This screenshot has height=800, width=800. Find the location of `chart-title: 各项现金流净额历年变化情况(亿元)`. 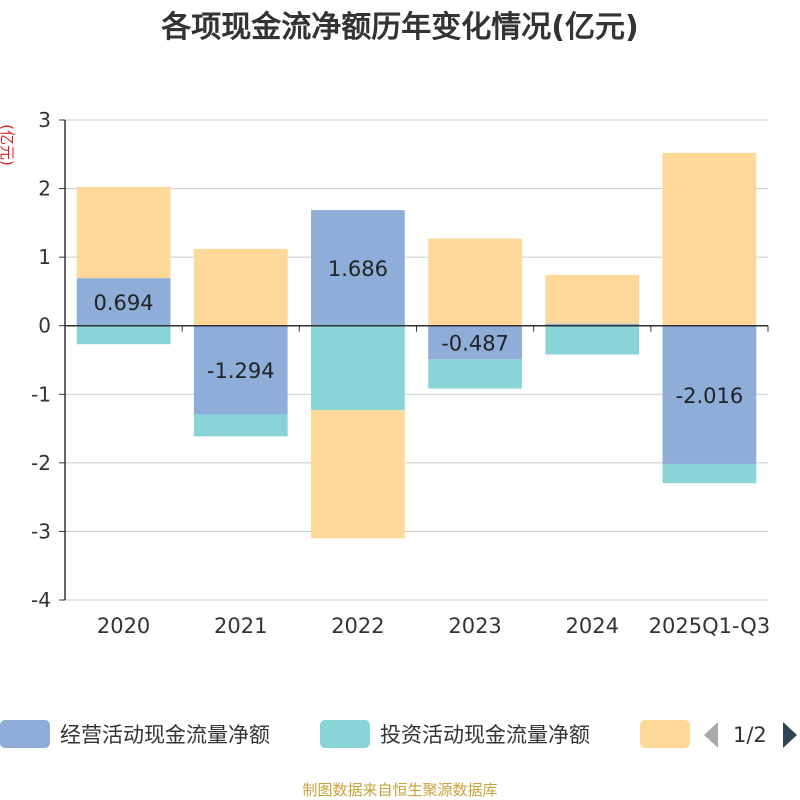

chart-title: 各项现金流净额历年变化情况(亿元) is located at coordinates (399, 27).